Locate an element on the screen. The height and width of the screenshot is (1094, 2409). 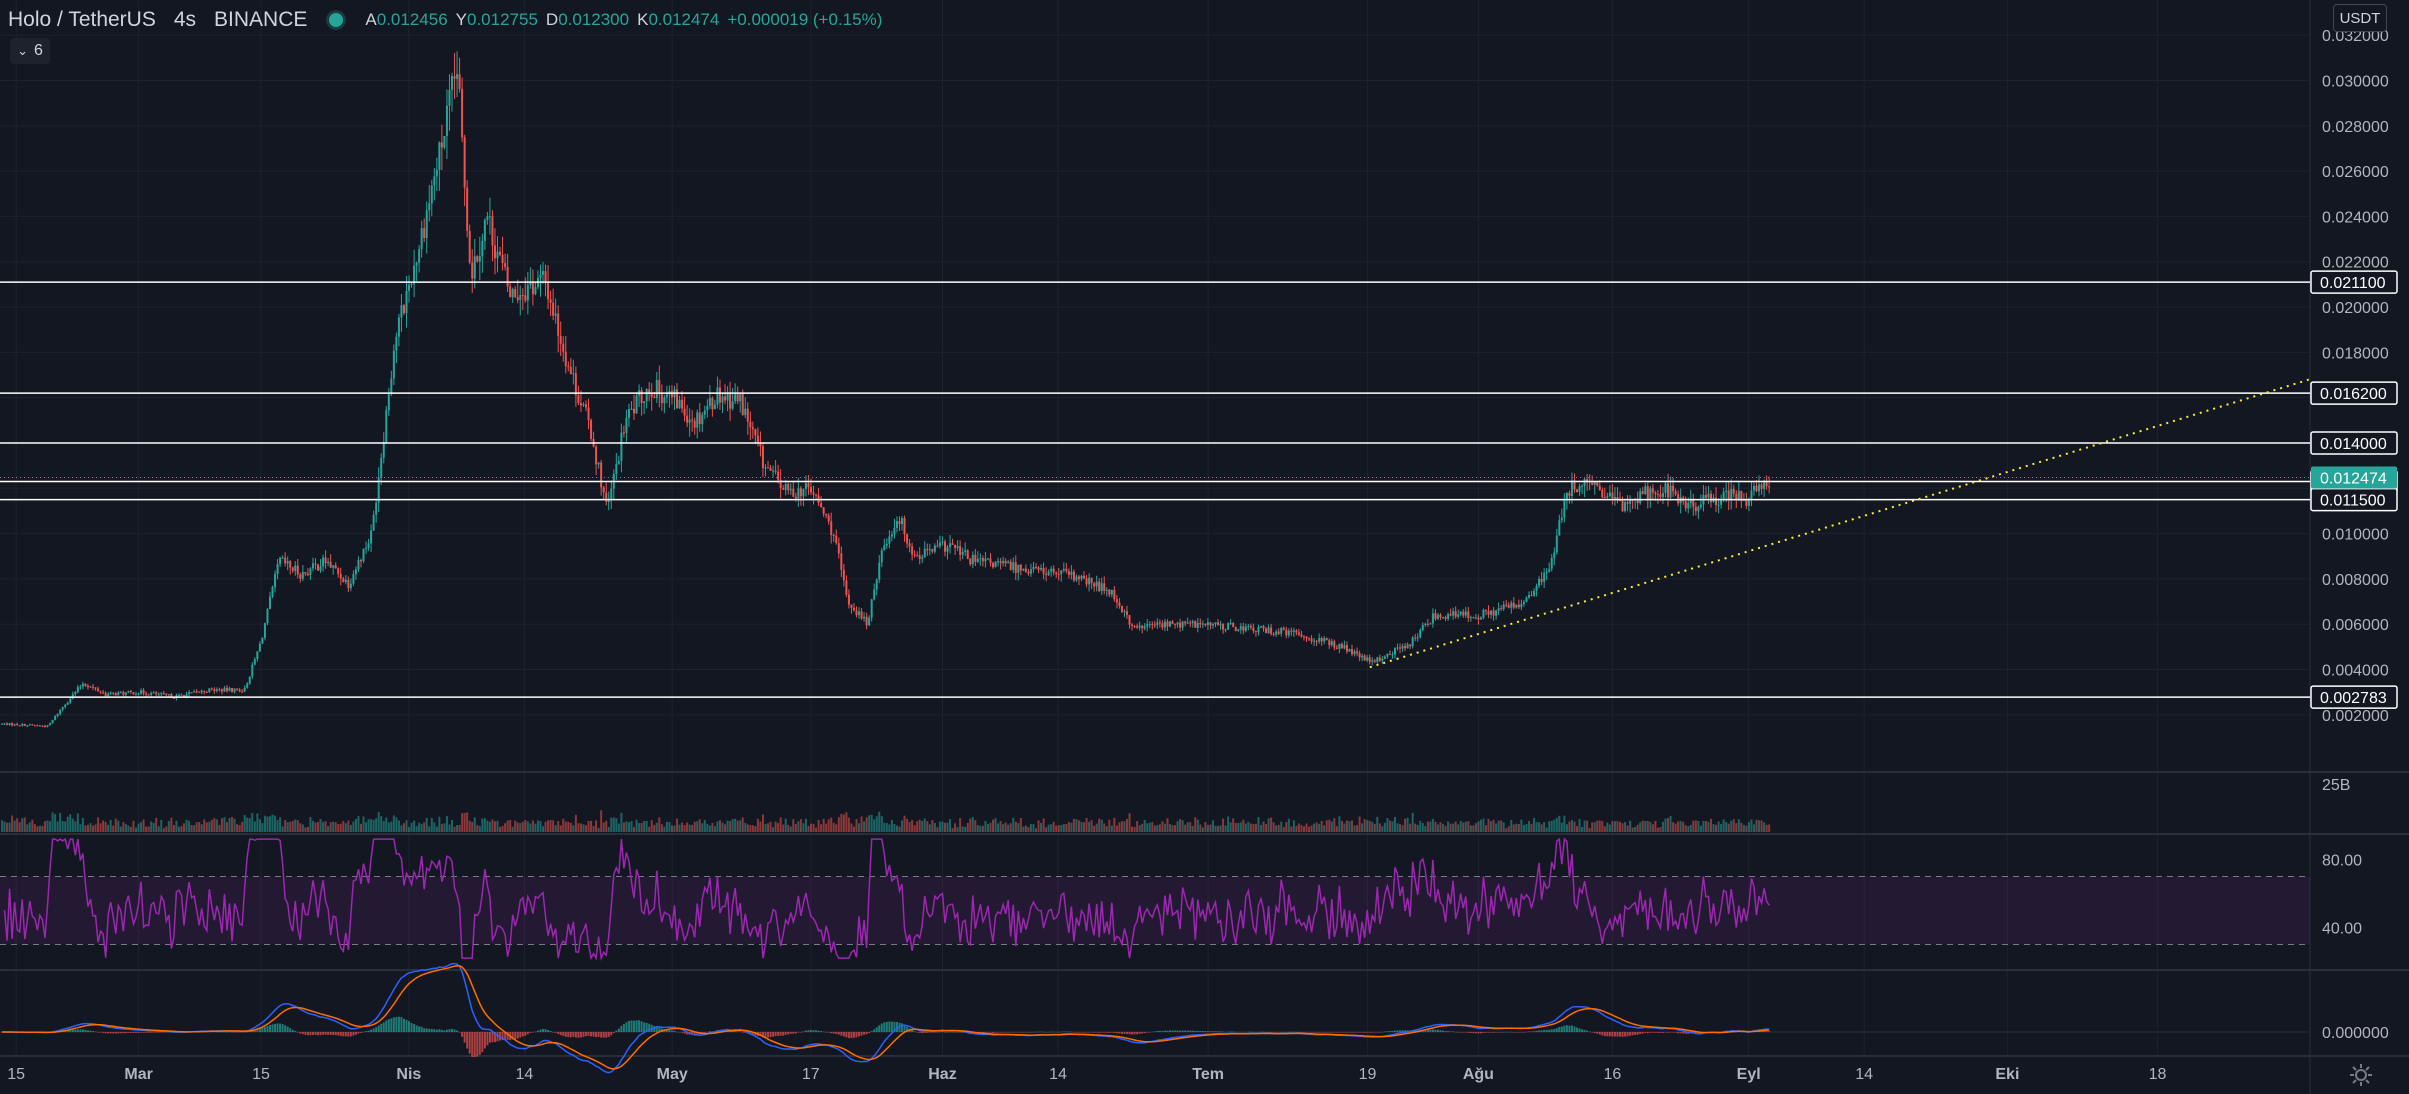
gear-icon is located at coordinates (2361, 1075).